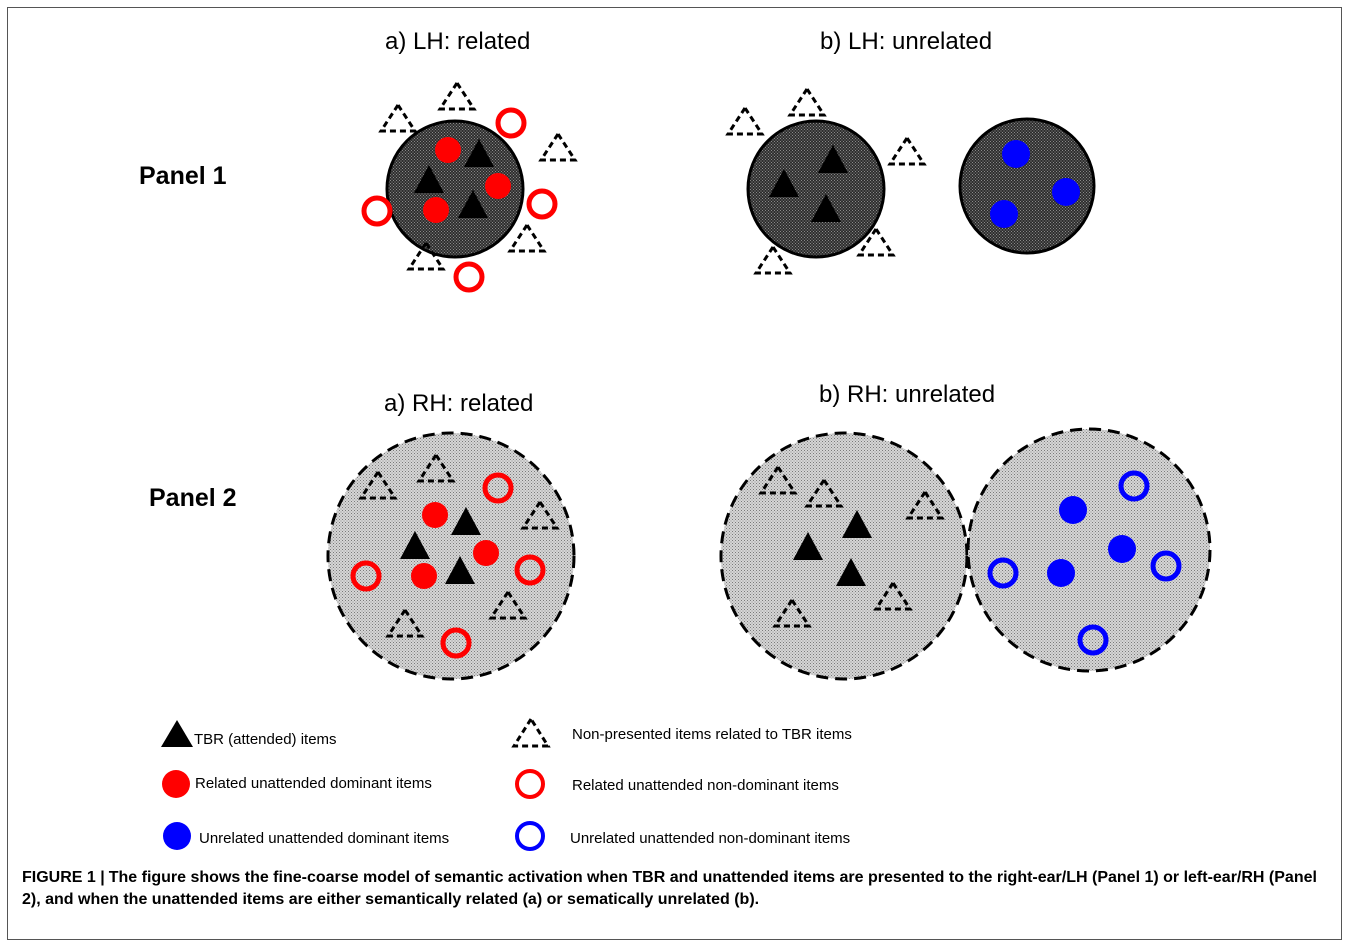 The width and height of the screenshot is (1349, 947). What do you see at coordinates (176, 784) in the screenshot?
I see `legend-related-dominant-icon` at bounding box center [176, 784].